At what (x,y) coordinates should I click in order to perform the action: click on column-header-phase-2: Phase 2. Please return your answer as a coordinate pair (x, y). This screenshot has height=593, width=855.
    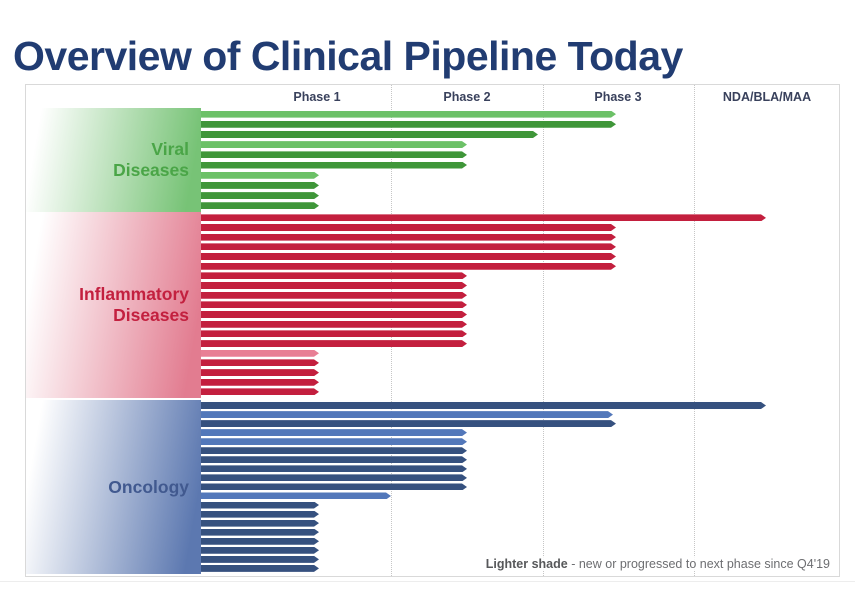
    Looking at the image, I should click on (467, 97).